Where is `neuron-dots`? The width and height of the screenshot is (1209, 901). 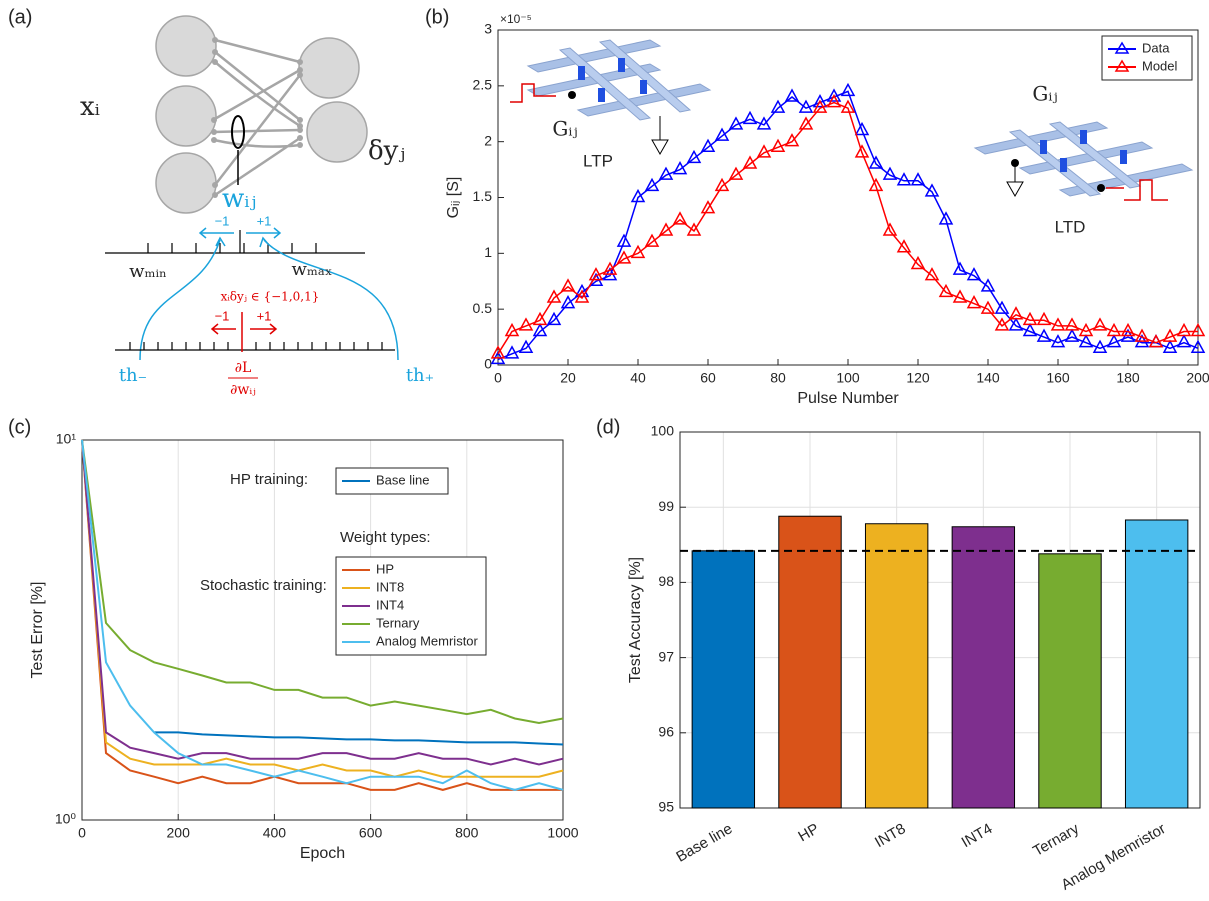 neuron-dots is located at coordinates (257, 117).